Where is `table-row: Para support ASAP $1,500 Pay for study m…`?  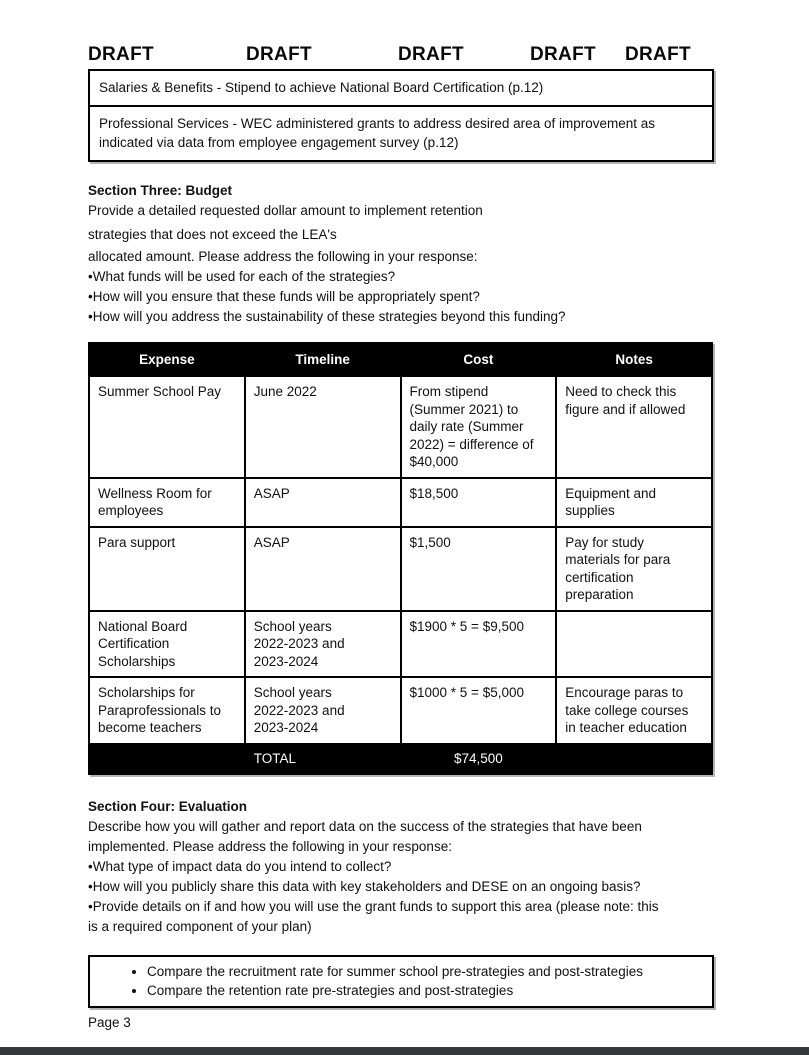 table-row: Para support ASAP $1,500 Pay for study m… is located at coordinates (400, 568).